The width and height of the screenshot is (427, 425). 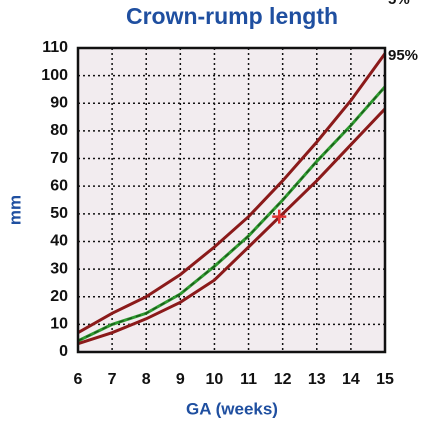 What do you see at coordinates (283, 379) in the screenshot?
I see `x-tick-label: 12` at bounding box center [283, 379].